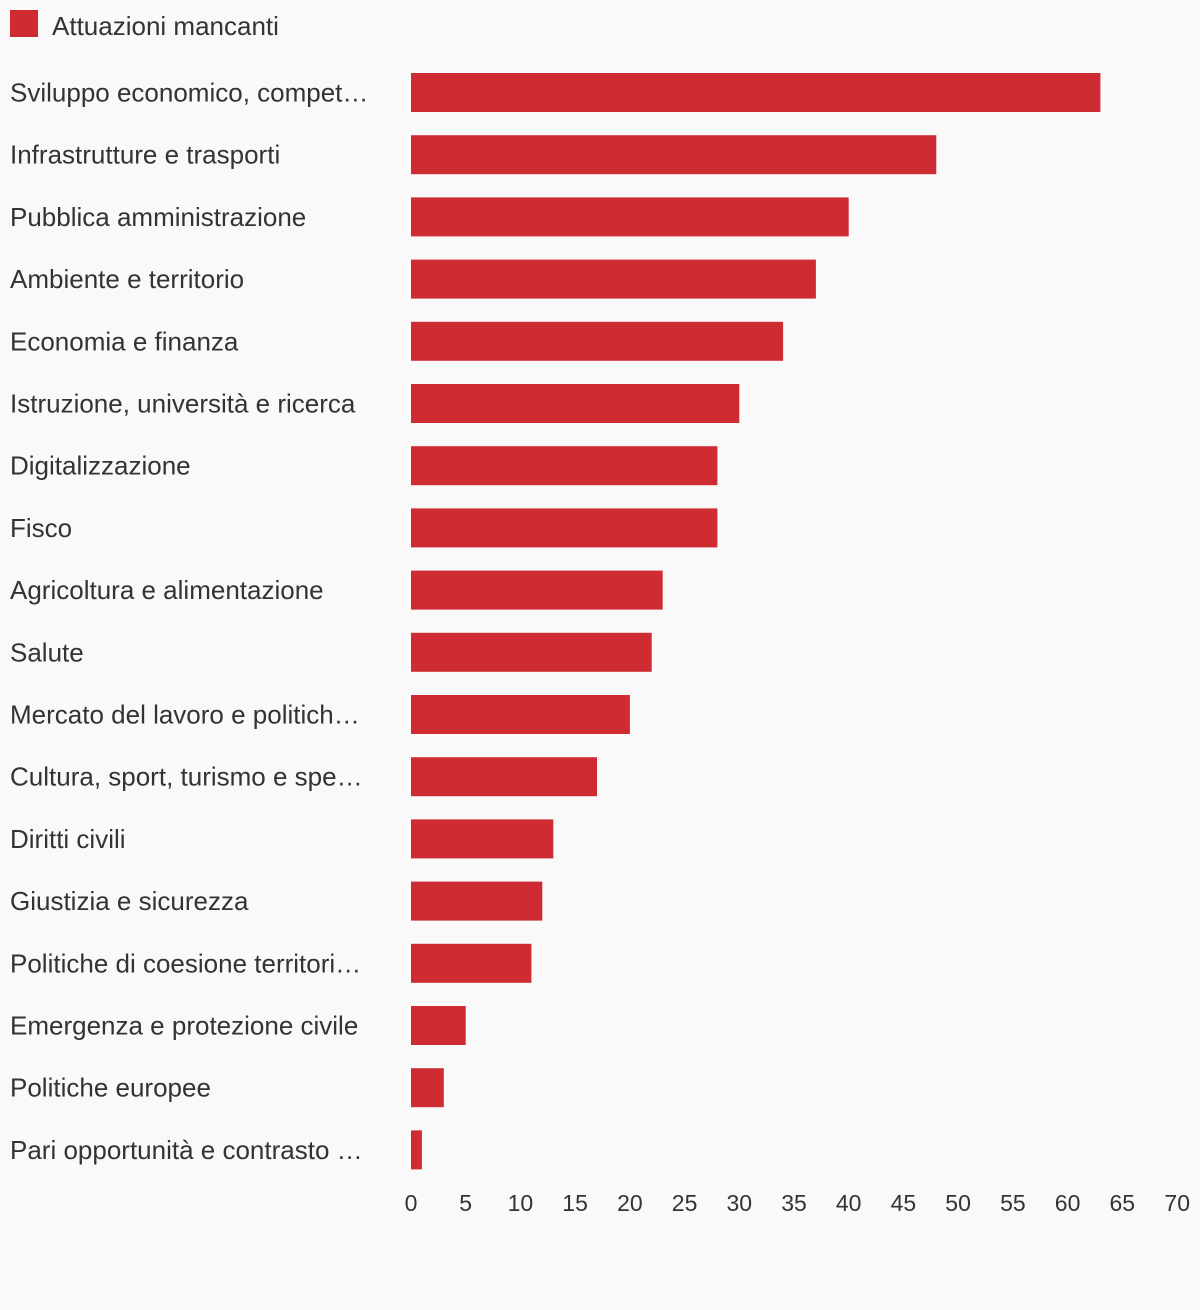  I want to click on category-label: FiscoFisco, so click(41, 528).